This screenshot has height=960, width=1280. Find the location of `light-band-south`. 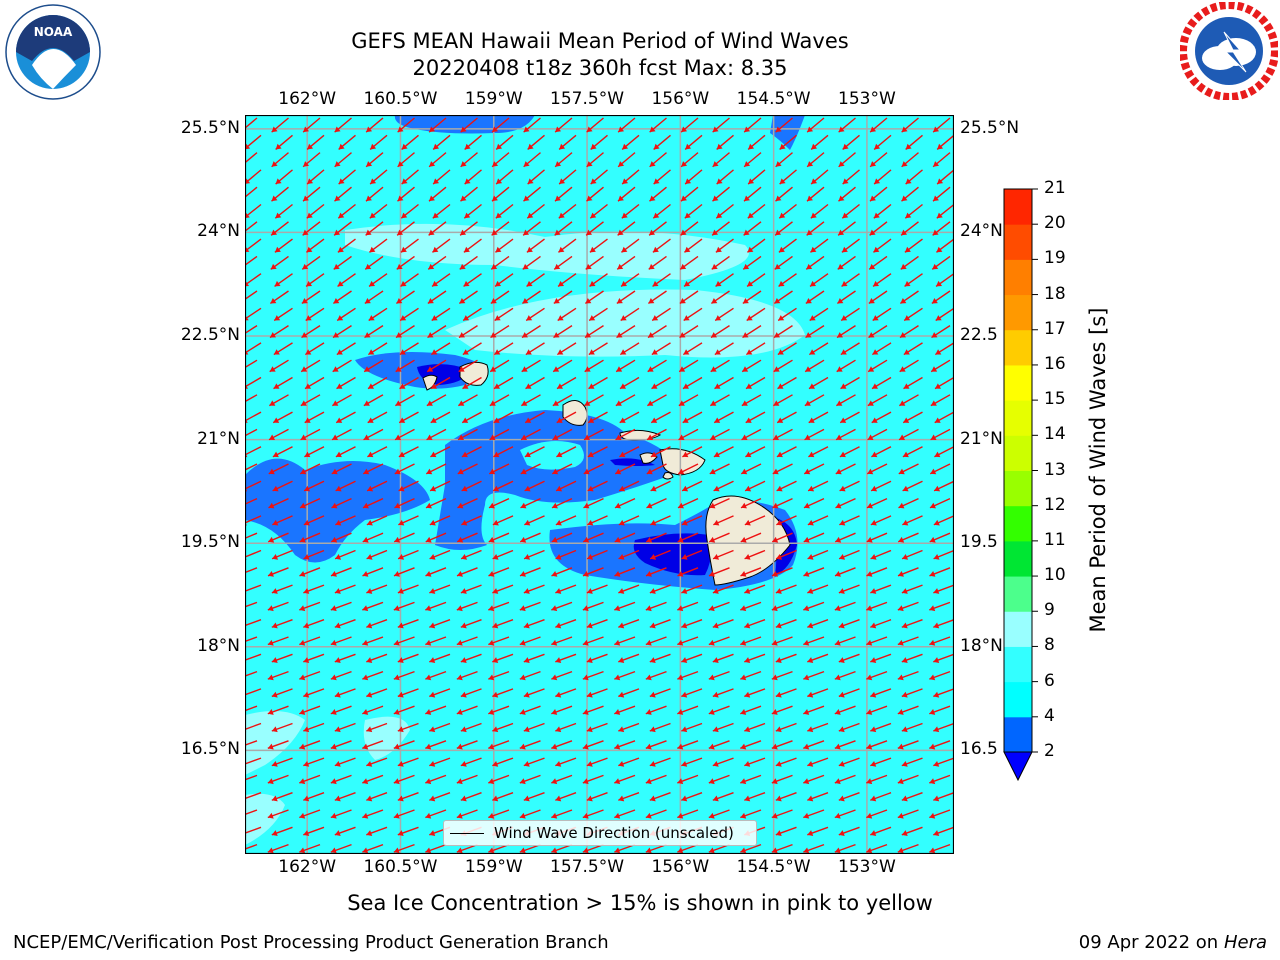

light-band-south is located at coordinates (327, 743).